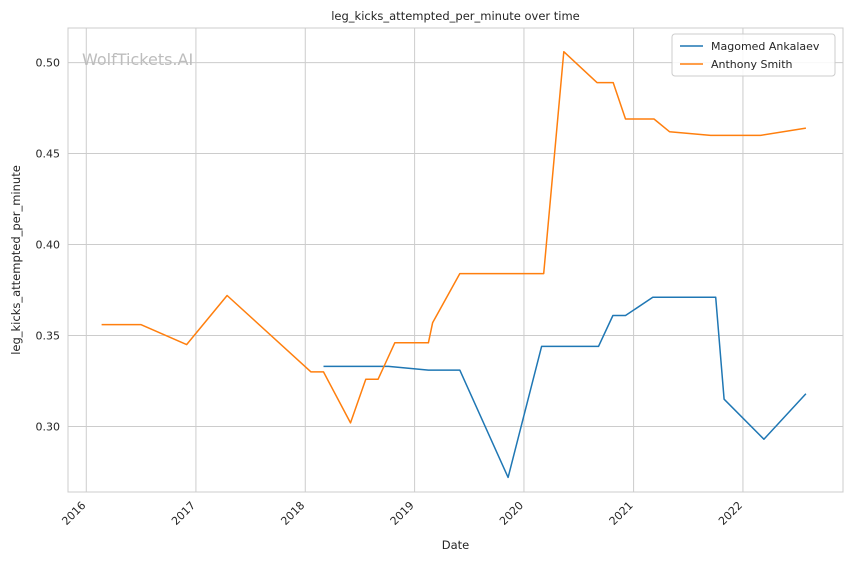 This screenshot has width=852, height=561. Describe the element at coordinates (48, 63) in the screenshot. I see `y-tick-label: 0.50` at that location.